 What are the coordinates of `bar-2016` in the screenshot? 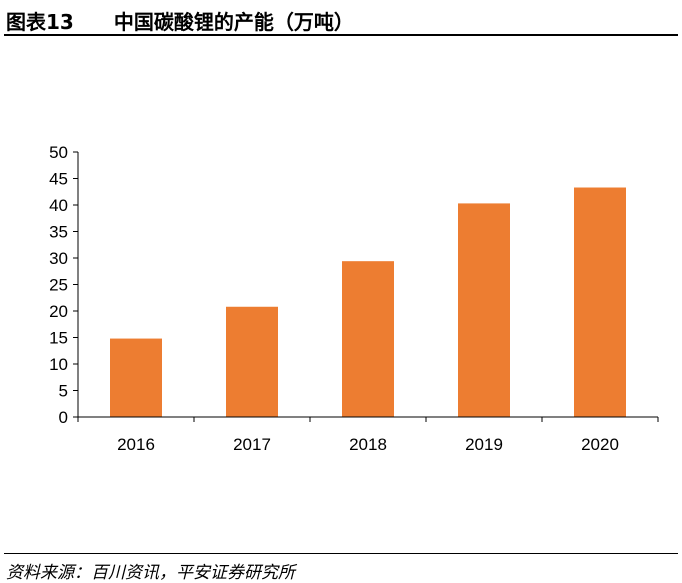 It's located at (136, 377).